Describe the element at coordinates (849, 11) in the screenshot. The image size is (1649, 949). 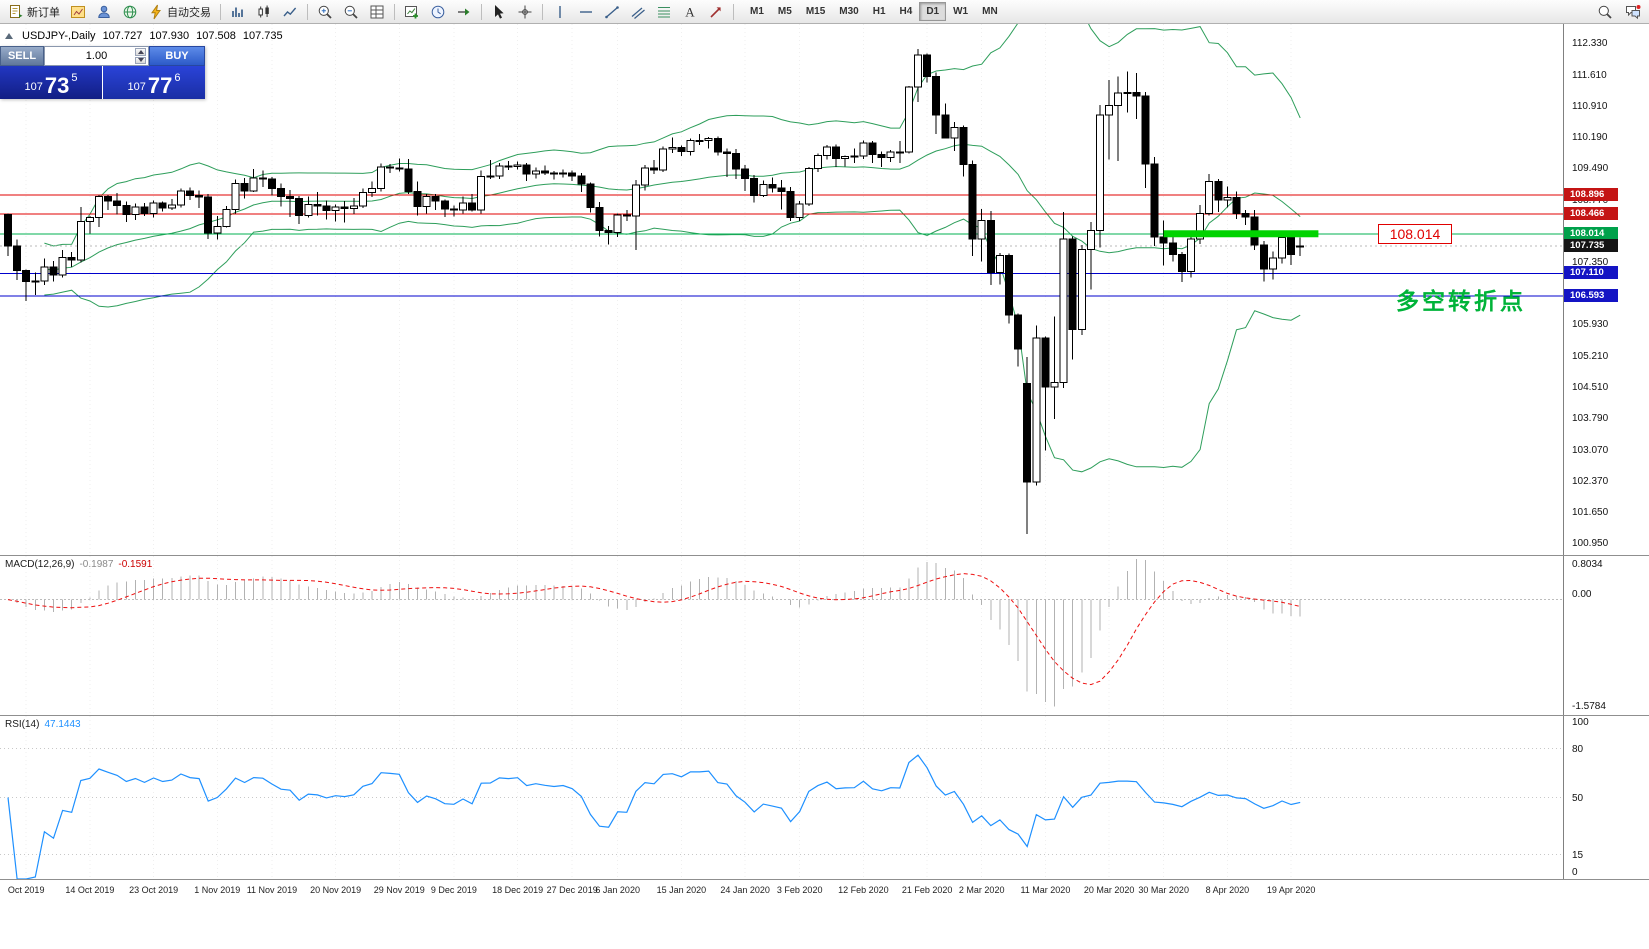
I see `timeframe-m30: M30` at that location.